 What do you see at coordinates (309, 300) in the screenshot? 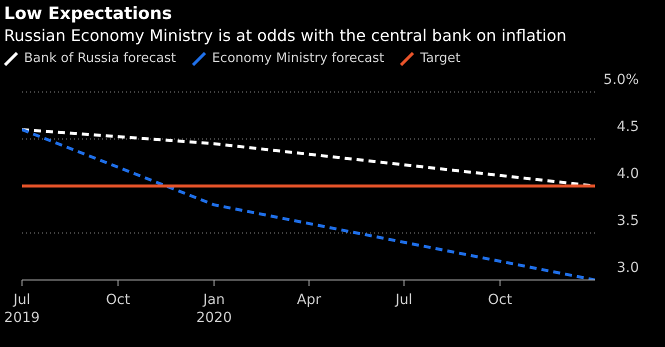
I see `x-tick-label: Apr` at bounding box center [309, 300].